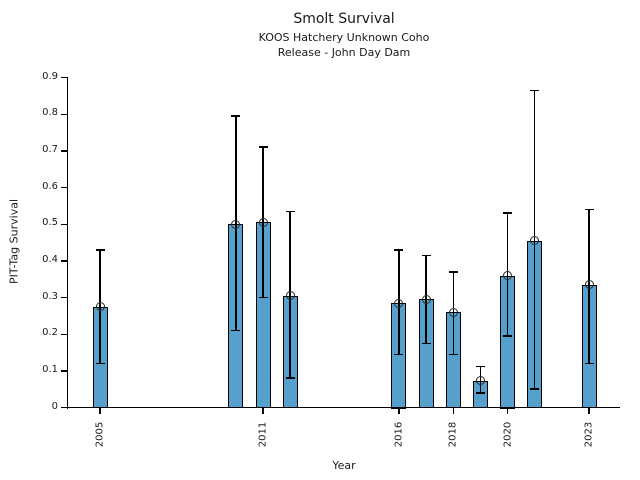 The width and height of the screenshot is (640, 480). Describe the element at coordinates (67, 242) in the screenshot. I see `y-axis-spine` at that location.